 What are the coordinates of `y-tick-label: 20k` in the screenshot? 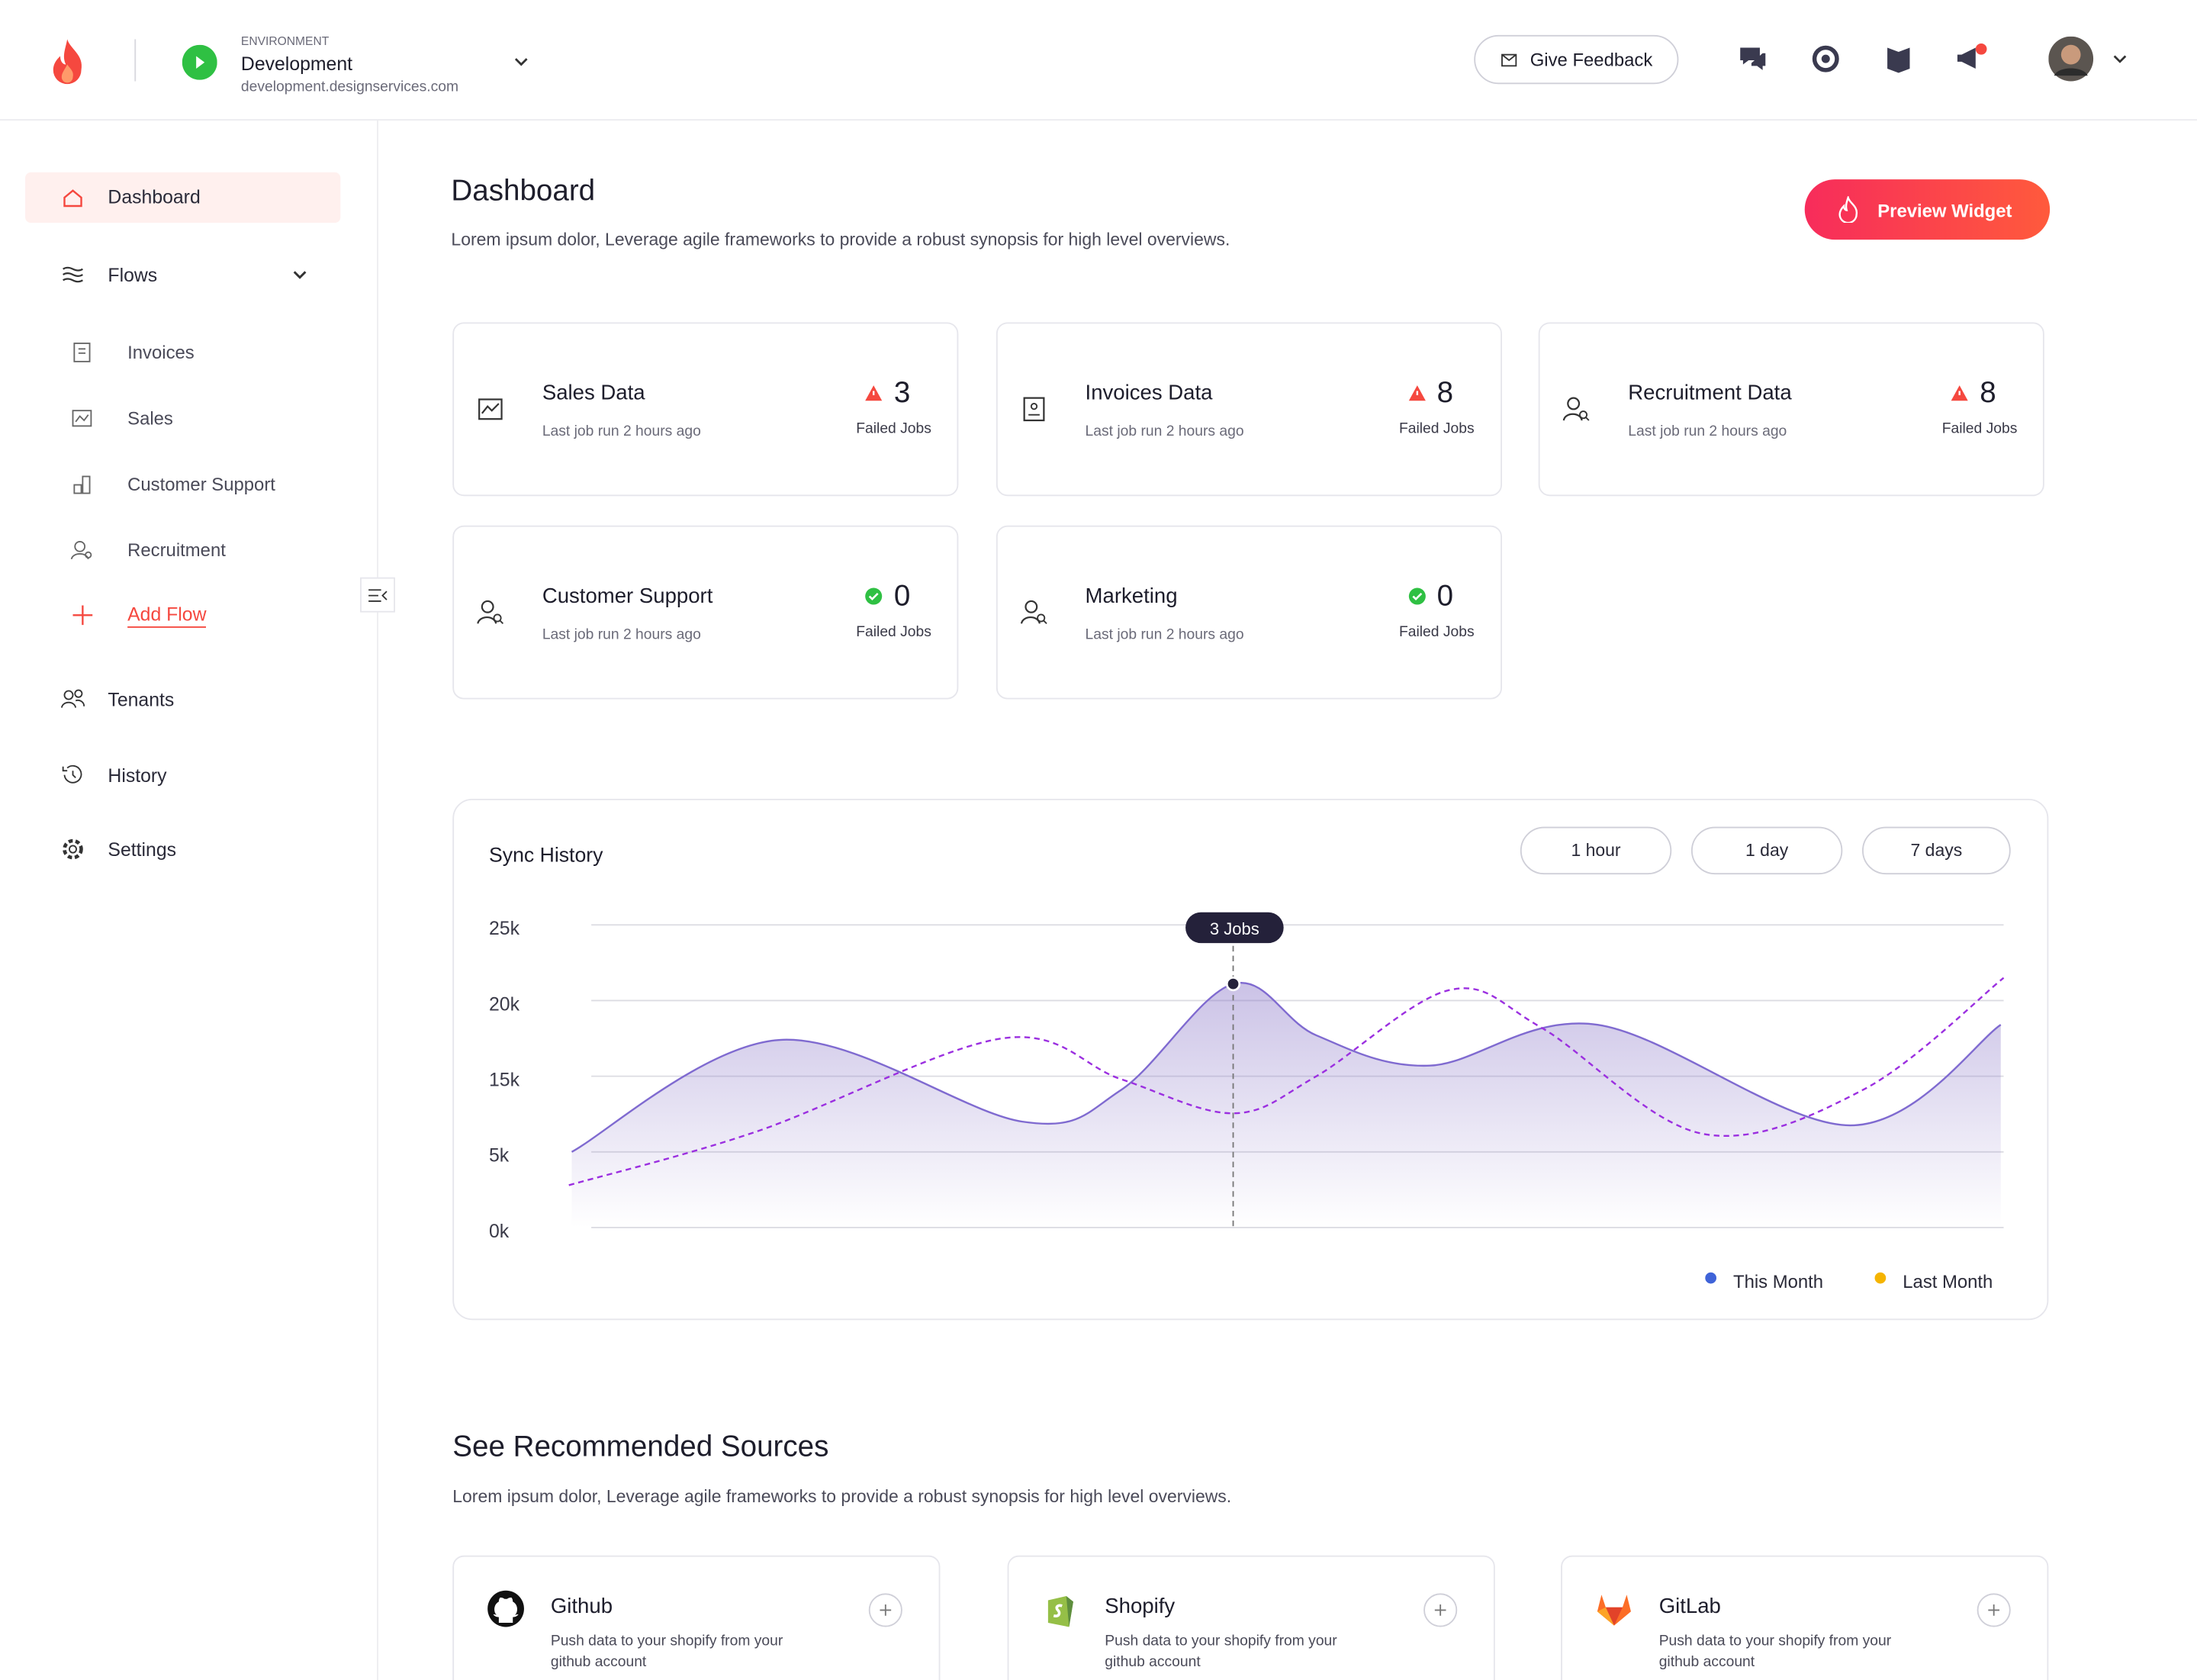 It's located at (504, 1004).